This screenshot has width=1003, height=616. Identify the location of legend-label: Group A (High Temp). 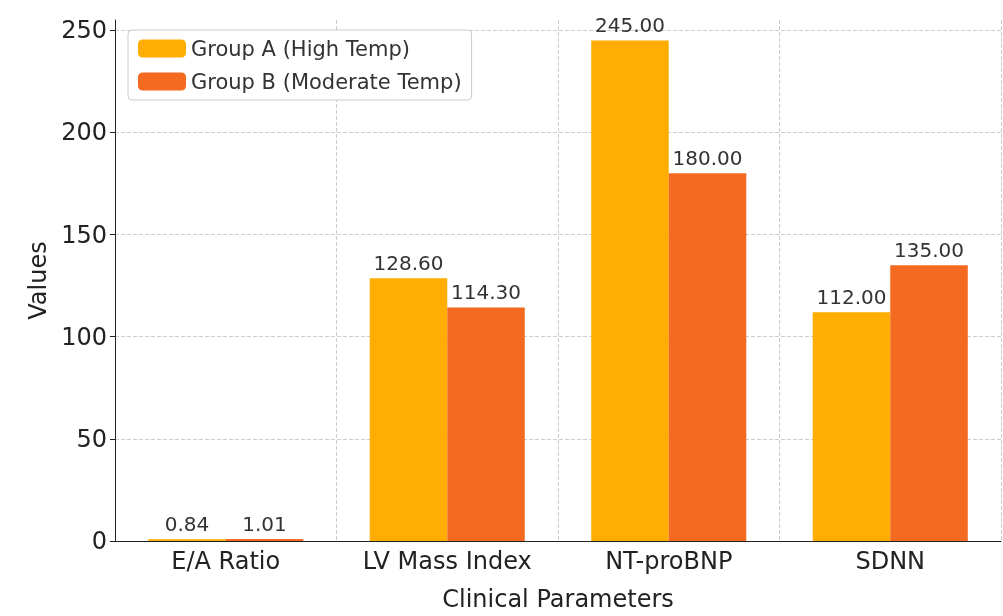
(300, 48).